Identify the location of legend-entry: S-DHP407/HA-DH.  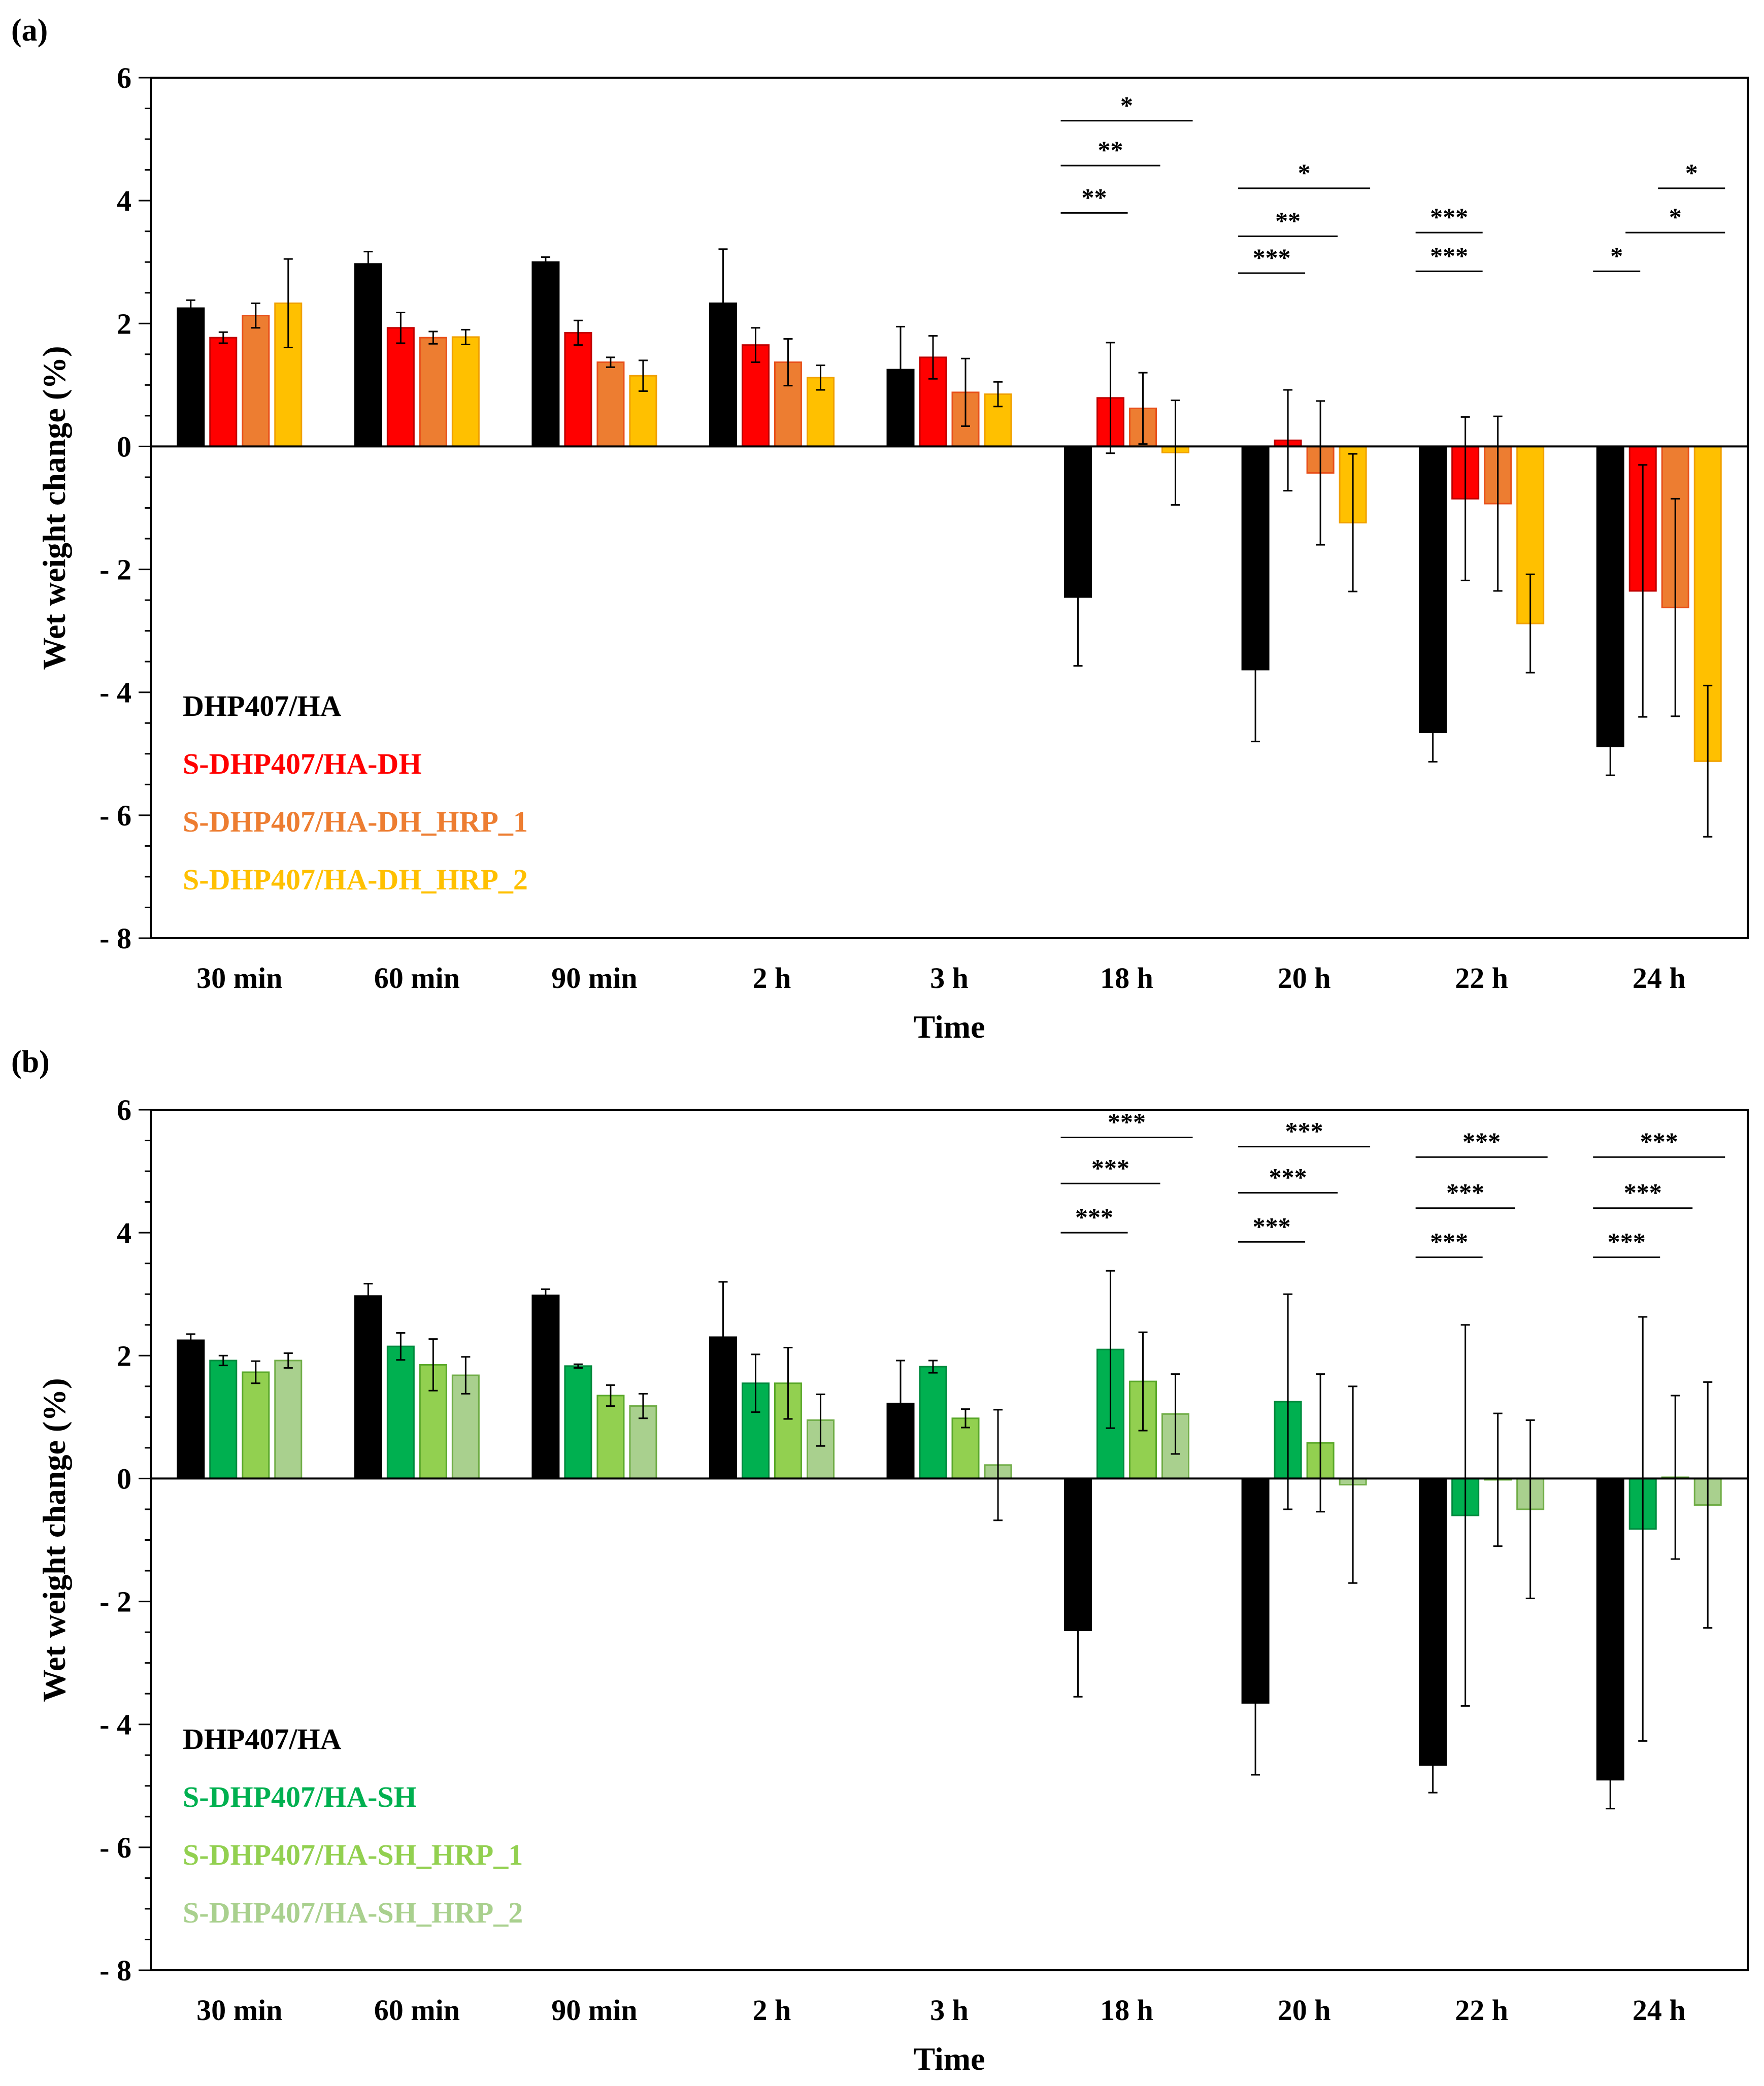
(302, 763).